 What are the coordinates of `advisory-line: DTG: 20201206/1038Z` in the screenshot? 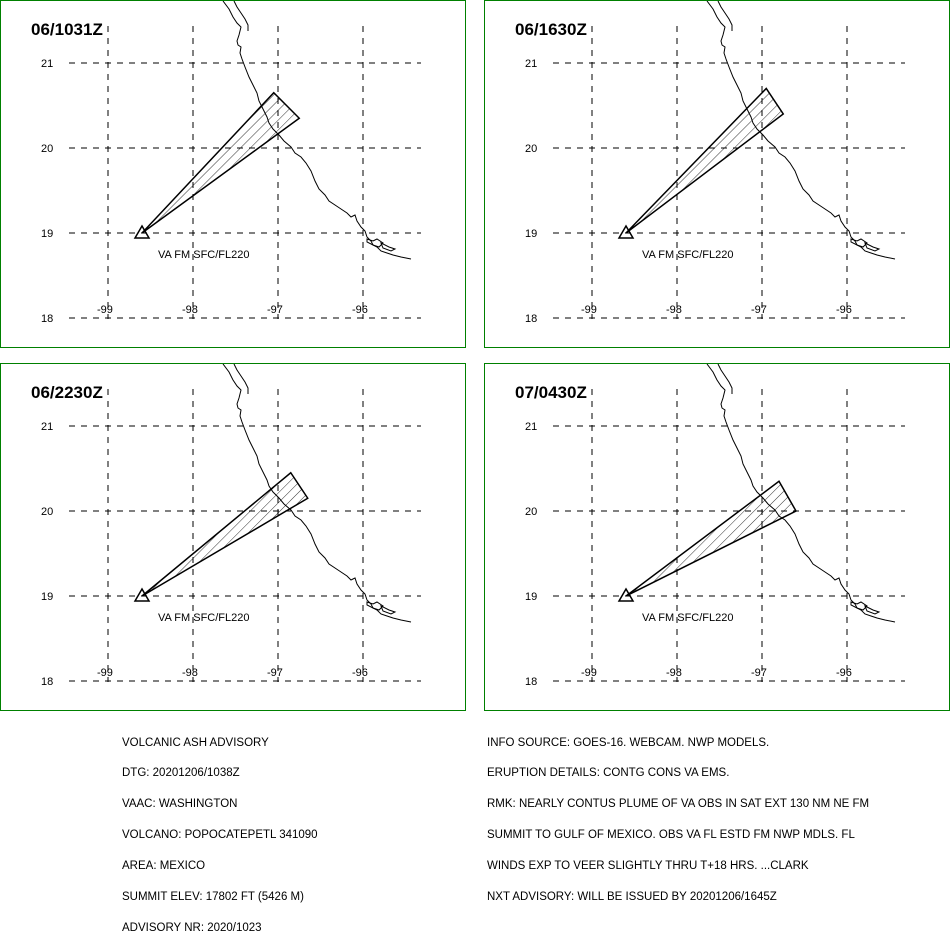 It's located at (181, 773).